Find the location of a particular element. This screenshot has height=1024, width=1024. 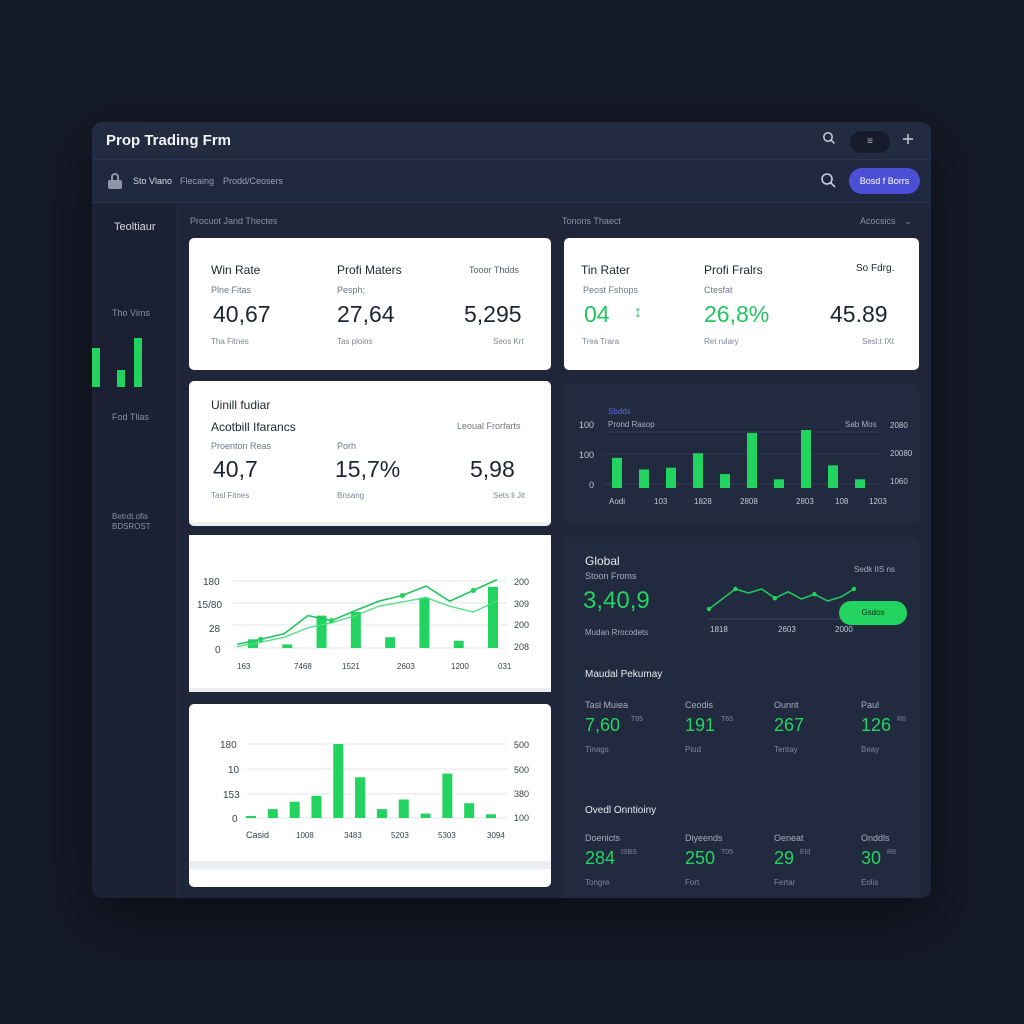

kpi-value: 5,98 is located at coordinates (492, 469).